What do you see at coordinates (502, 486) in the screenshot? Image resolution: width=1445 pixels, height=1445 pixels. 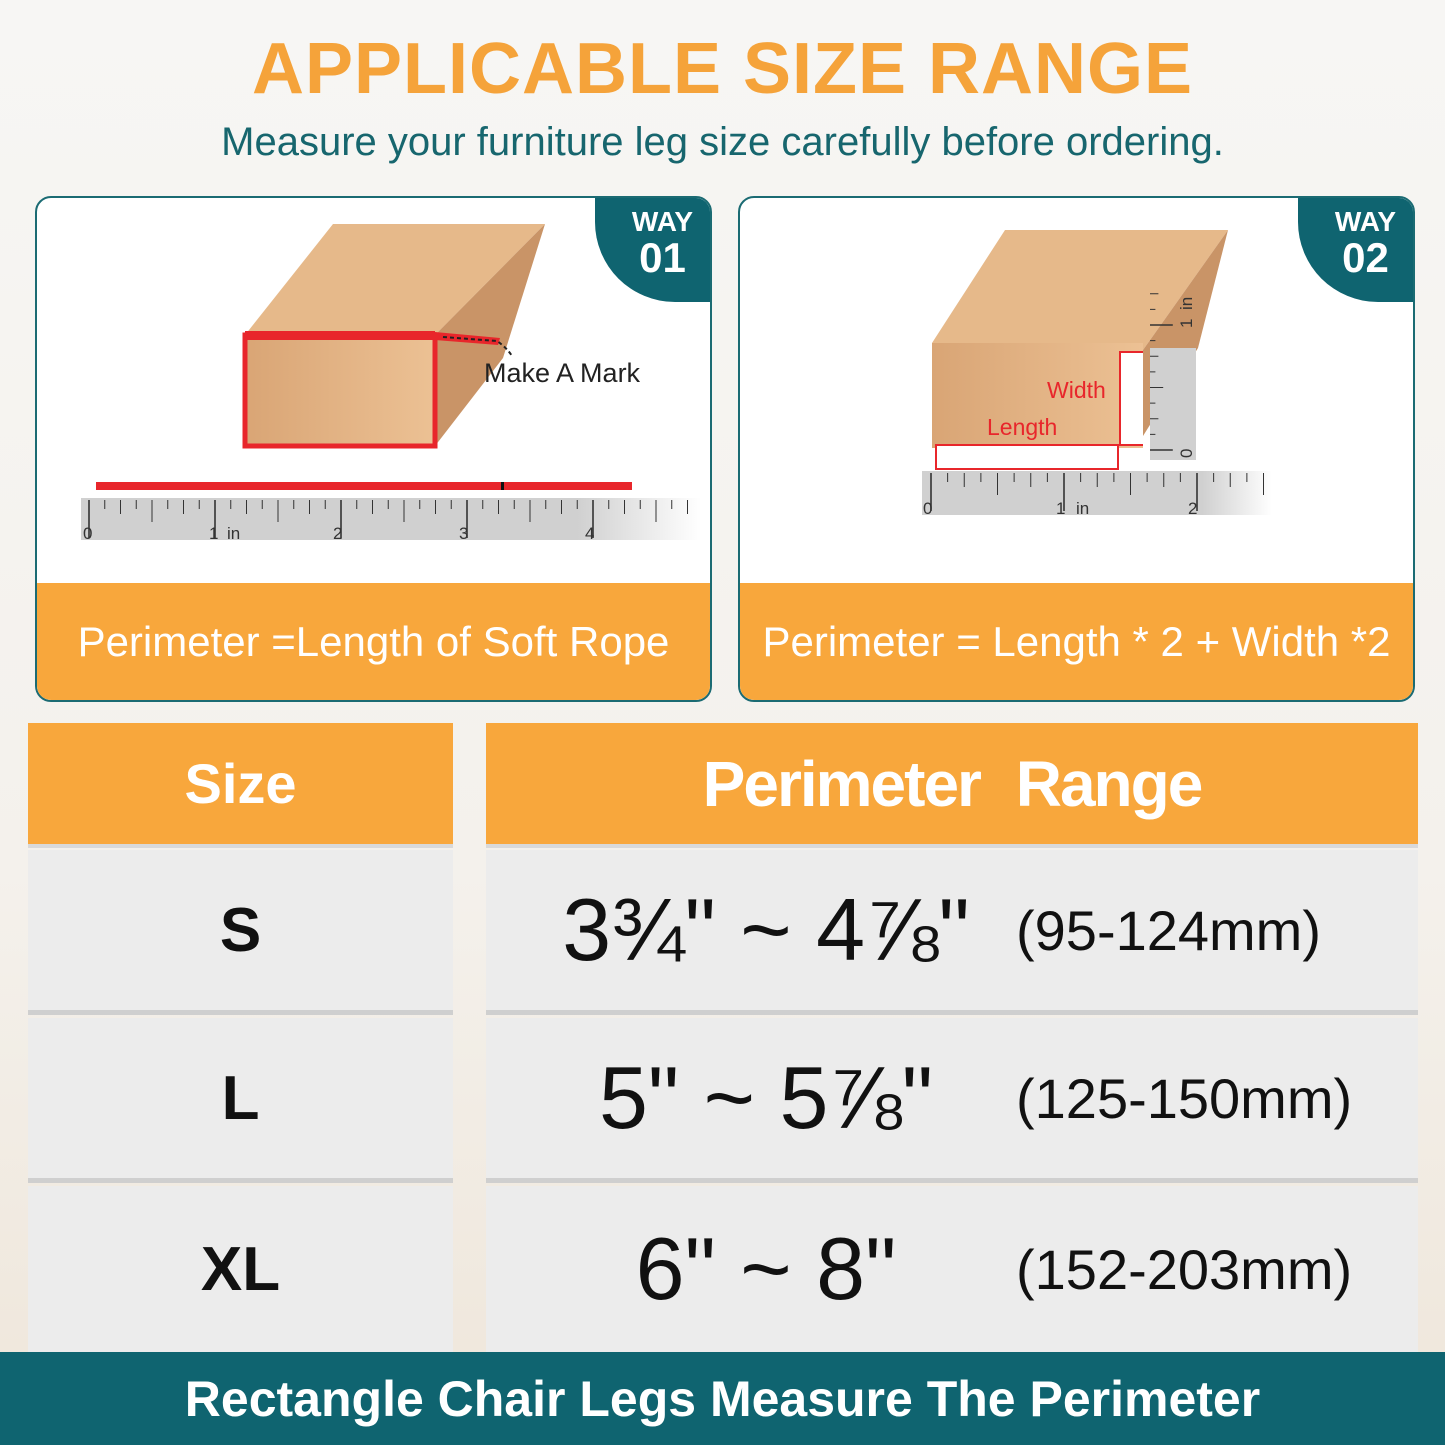 I see `rope-mark` at bounding box center [502, 486].